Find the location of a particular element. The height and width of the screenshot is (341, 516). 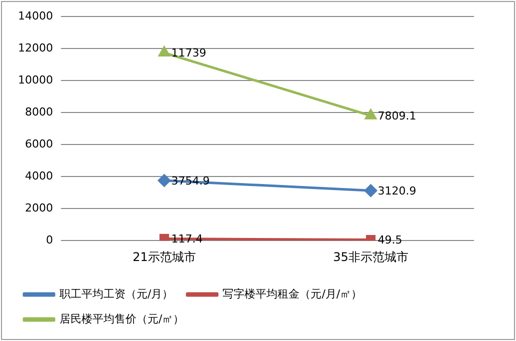

data-label: 3120.9 is located at coordinates (397, 191).